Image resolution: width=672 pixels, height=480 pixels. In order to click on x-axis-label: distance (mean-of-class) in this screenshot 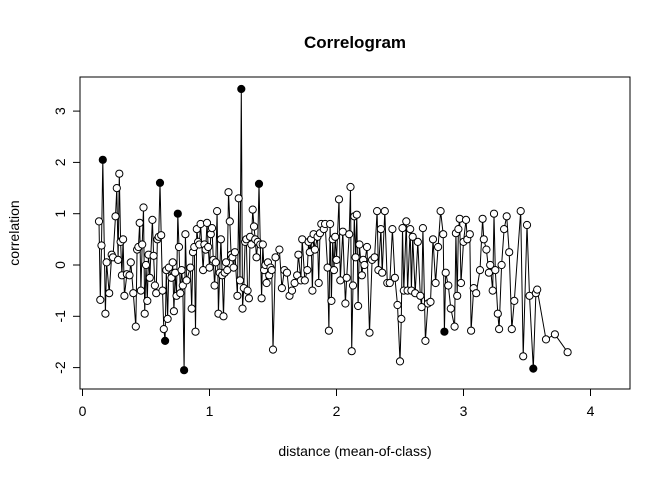, I will do `click(354, 451)`.